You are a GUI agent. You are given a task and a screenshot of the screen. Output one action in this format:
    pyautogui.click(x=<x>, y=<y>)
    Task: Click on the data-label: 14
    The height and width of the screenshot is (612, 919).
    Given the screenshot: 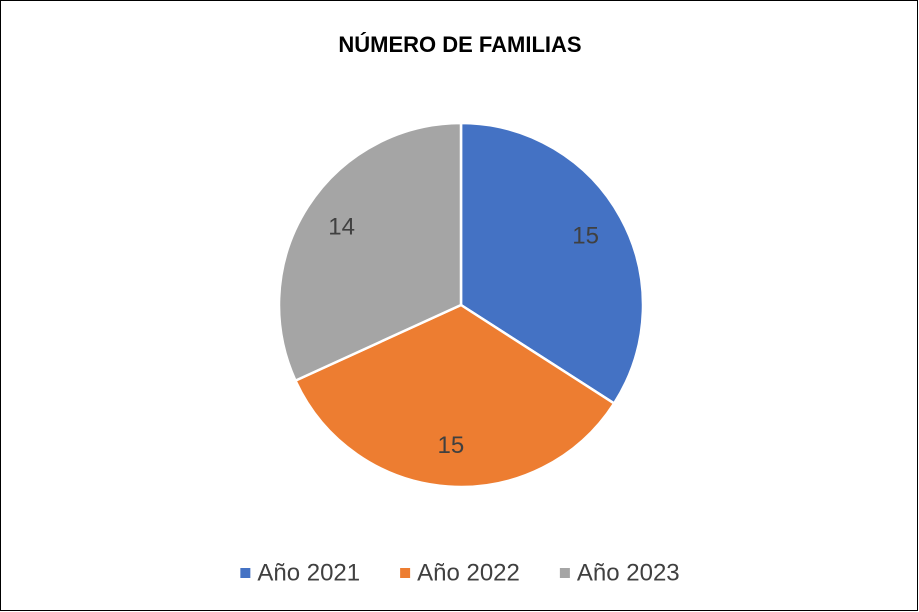 What is the action you would take?
    pyautogui.click(x=341, y=227)
    